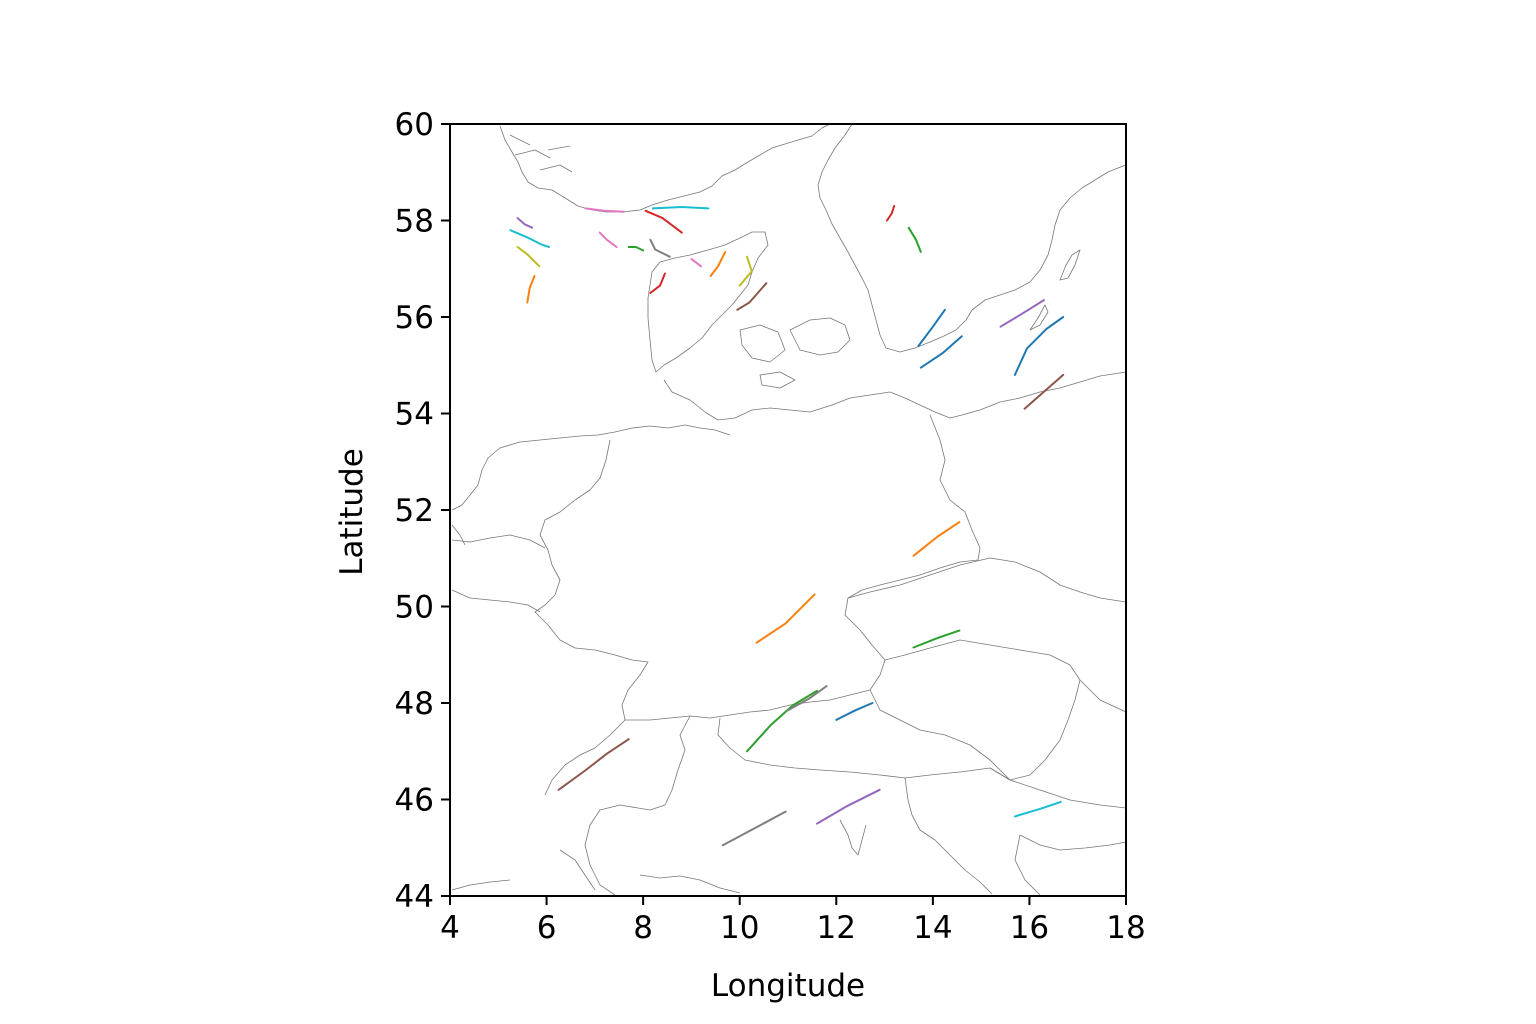 This screenshot has width=1536, height=1024. I want to click on x-tick-label: 10, so click(739, 928).